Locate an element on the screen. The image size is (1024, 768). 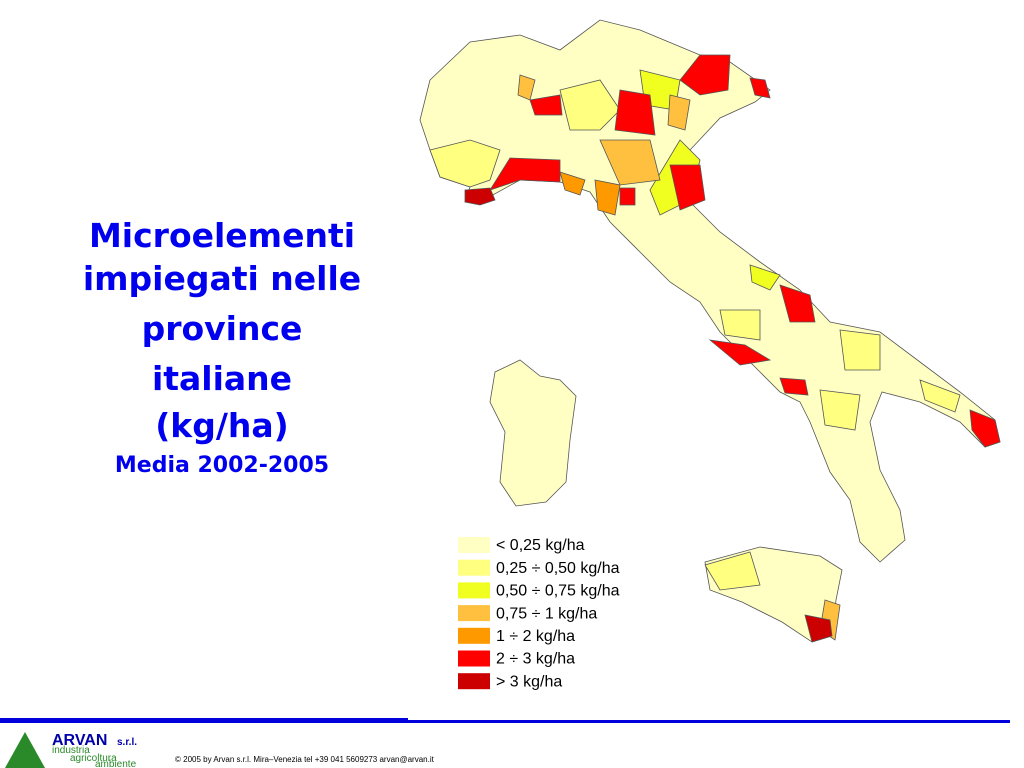
logo-name: ARVAN is located at coordinates (79, 740).